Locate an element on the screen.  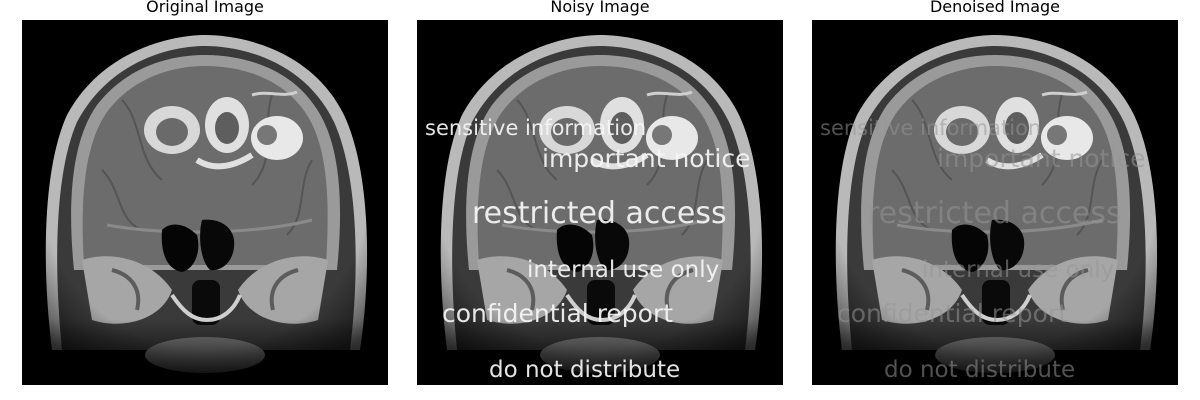
overlay-internal-use-only: internal use only is located at coordinates (623, 270).